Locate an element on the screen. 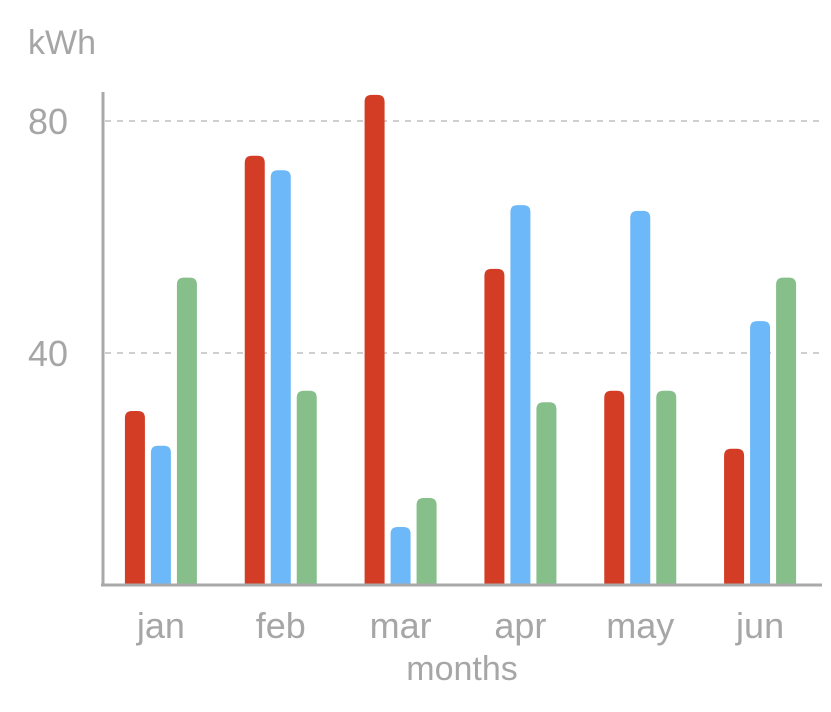 This screenshot has width=831, height=712. y-tick-label: 40 is located at coordinates (48, 353).